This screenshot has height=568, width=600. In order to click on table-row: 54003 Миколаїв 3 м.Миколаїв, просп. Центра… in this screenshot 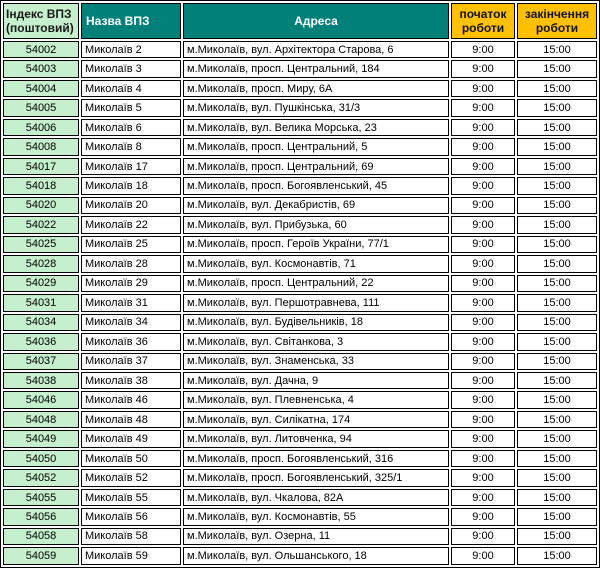, I will do `click(300, 69)`.